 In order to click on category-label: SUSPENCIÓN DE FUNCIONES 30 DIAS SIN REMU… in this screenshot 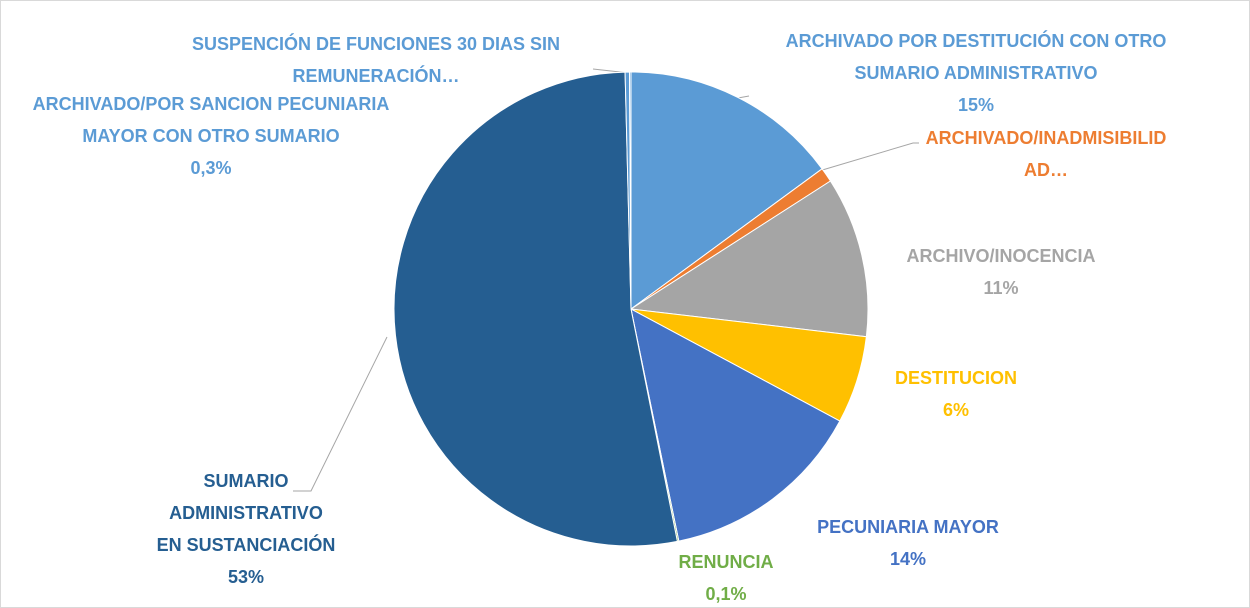, I will do `click(376, 60)`.